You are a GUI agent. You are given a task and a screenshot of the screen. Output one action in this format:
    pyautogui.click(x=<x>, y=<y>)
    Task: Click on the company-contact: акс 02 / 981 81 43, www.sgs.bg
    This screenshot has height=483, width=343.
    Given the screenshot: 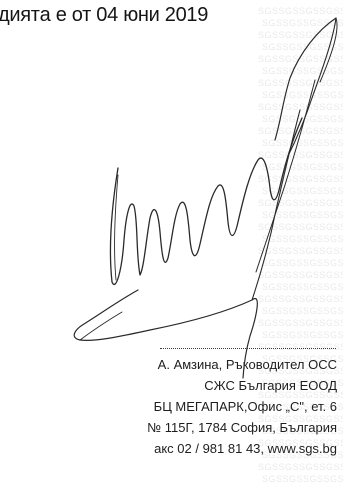 What is the action you would take?
    pyautogui.click(x=245, y=448)
    